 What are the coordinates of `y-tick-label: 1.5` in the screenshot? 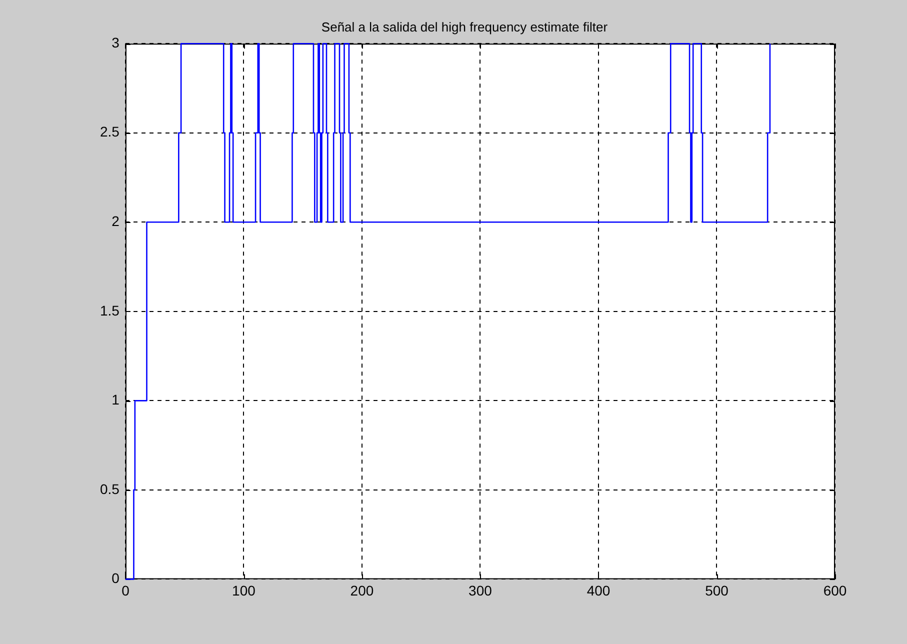 It's located at (110, 310).